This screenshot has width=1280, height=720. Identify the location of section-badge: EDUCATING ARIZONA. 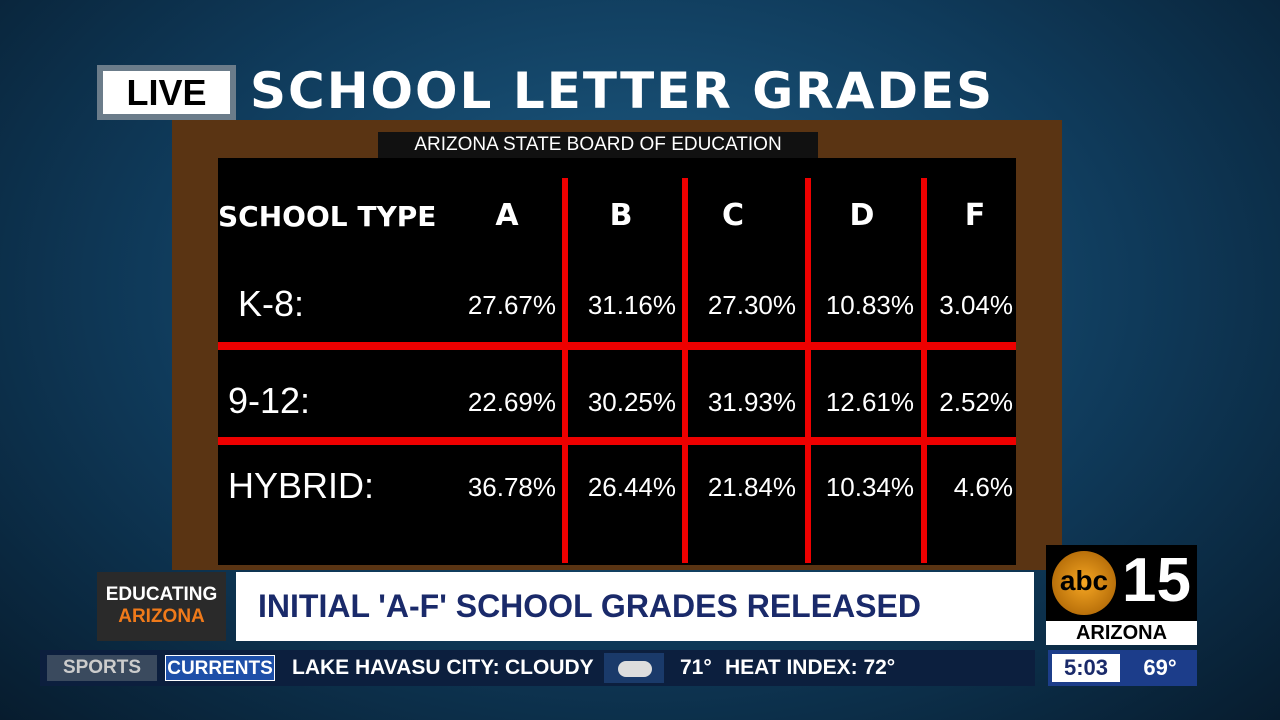
(161, 606).